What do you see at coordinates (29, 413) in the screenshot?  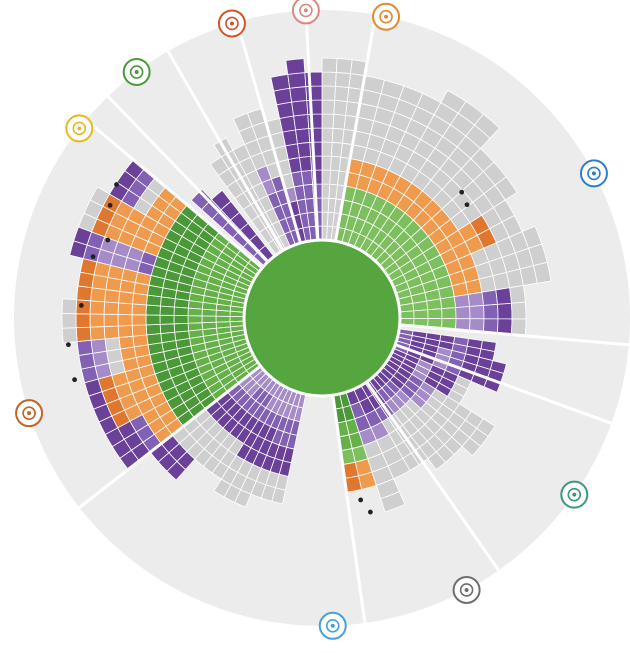 I see `skeleton-icon` at bounding box center [29, 413].